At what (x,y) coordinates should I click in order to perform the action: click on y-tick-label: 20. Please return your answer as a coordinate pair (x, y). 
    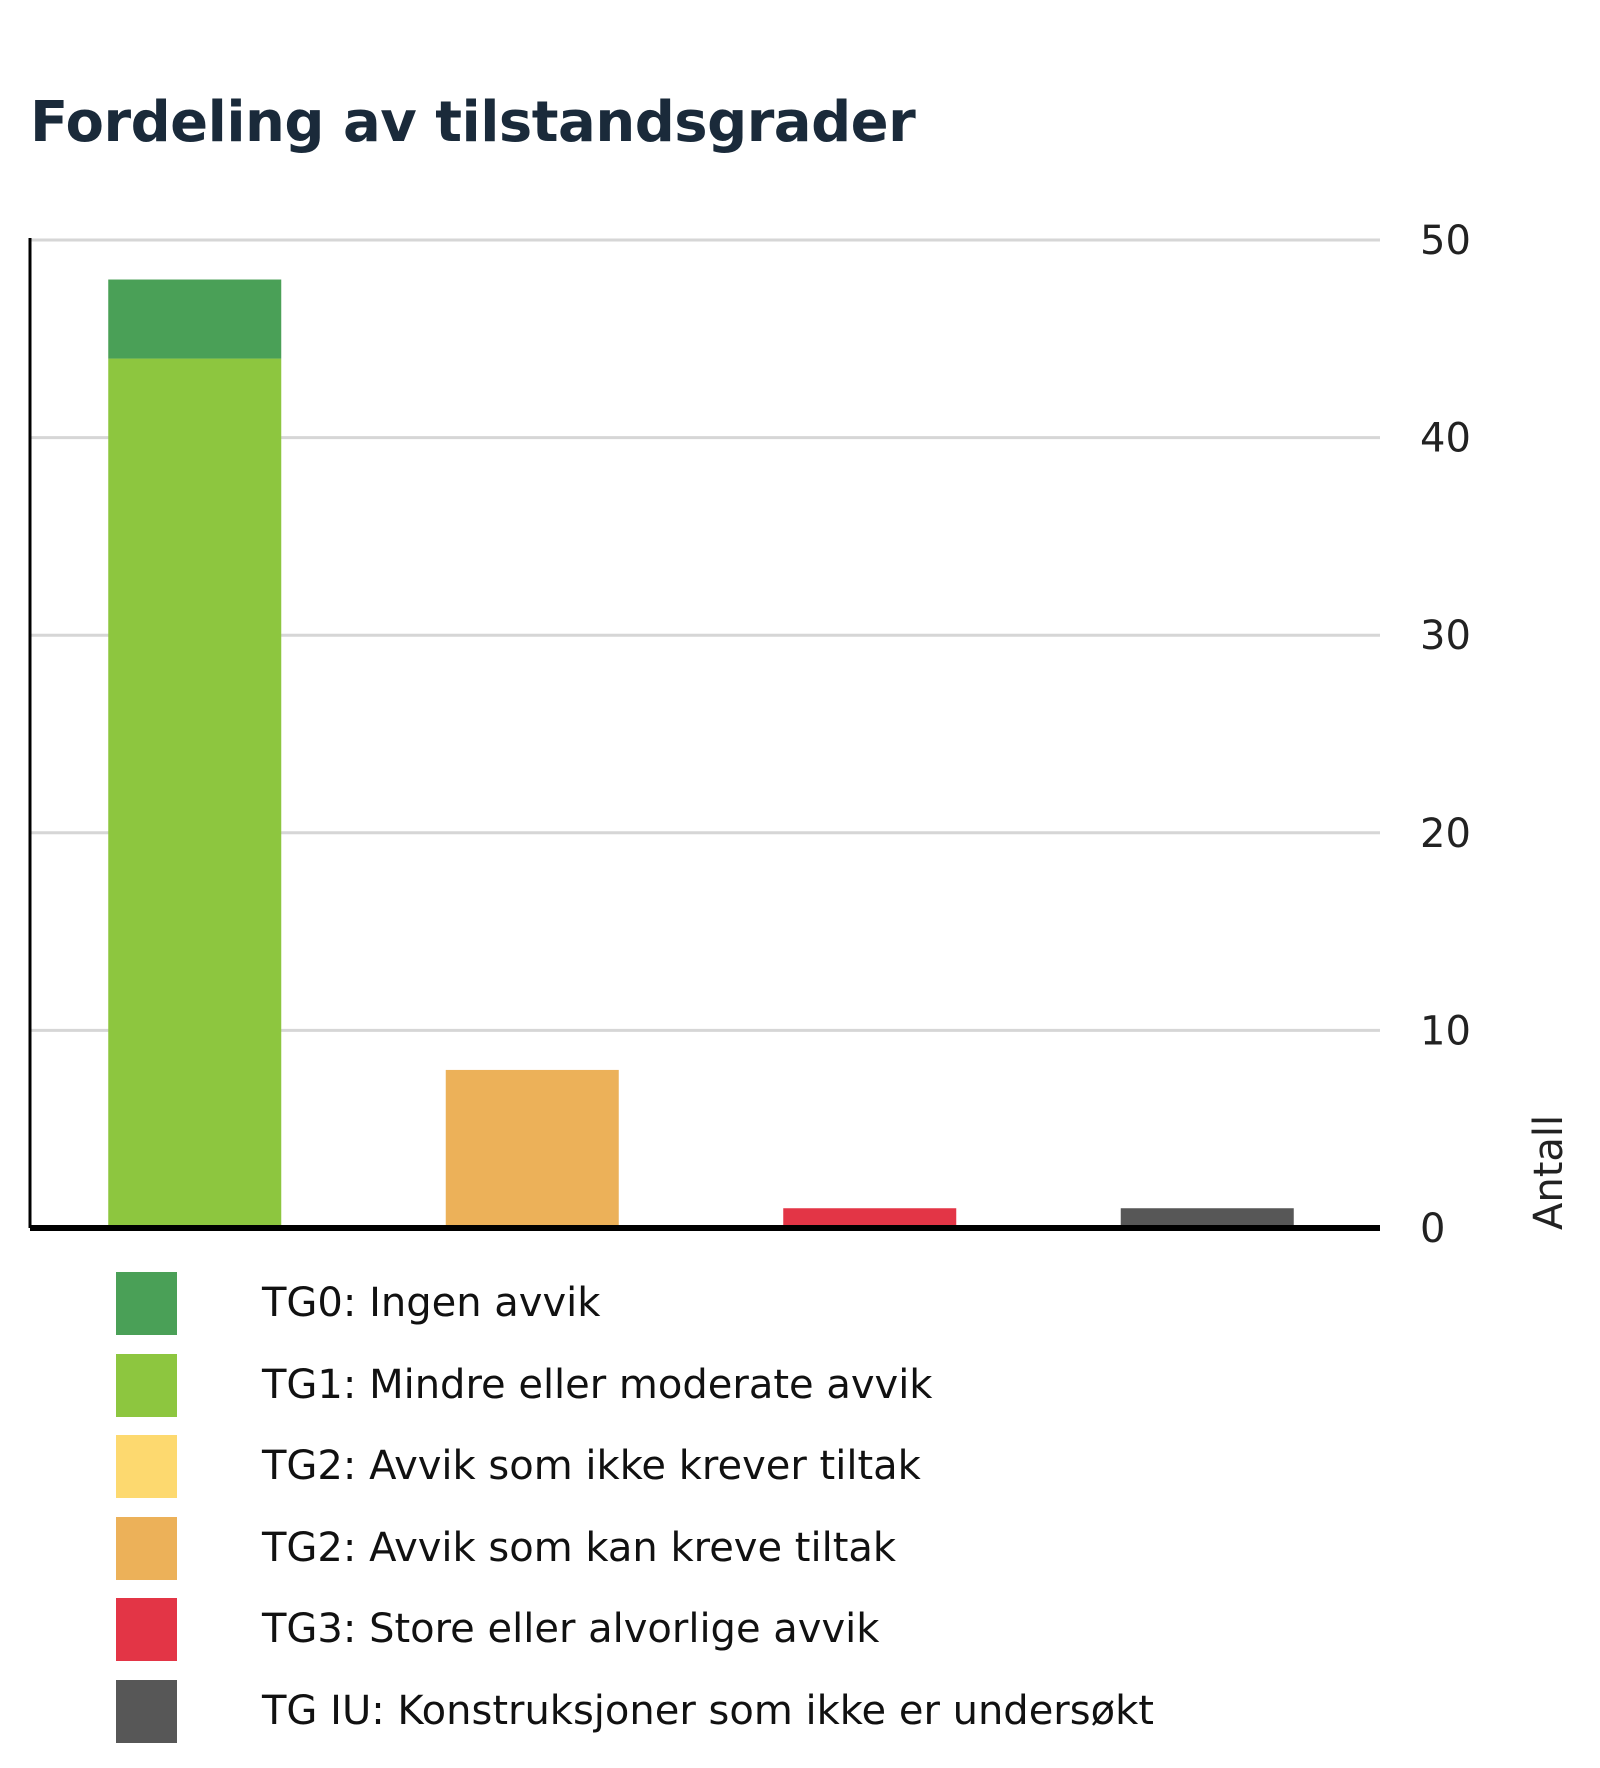
    Looking at the image, I should click on (1445, 834).